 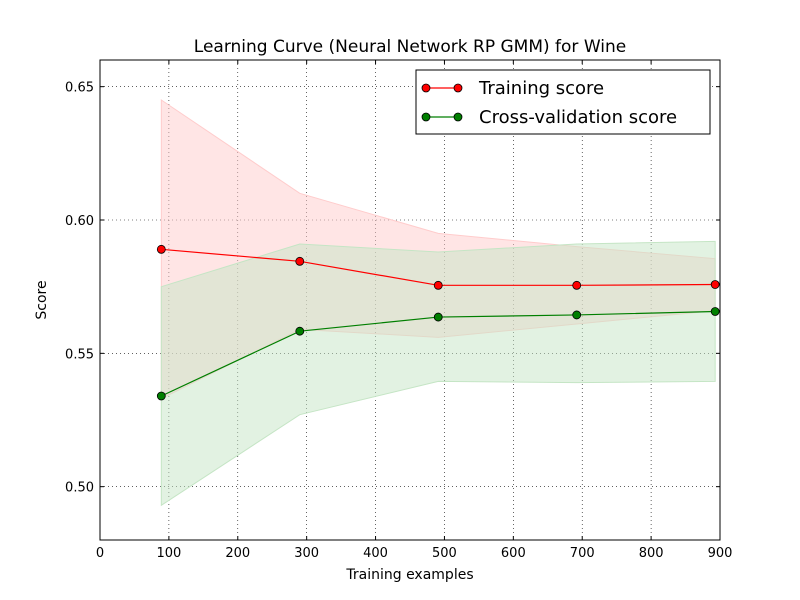 I want to click on legend-label: Cross-validation score, so click(x=578, y=117).